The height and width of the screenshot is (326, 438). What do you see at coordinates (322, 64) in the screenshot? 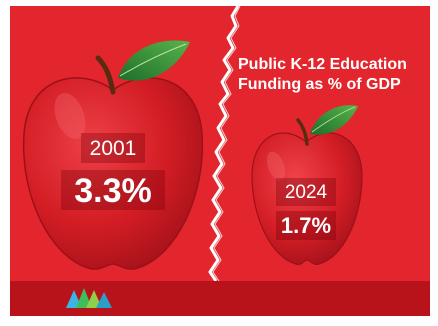
I see `headline-line-1: Public K-12 Education` at bounding box center [322, 64].